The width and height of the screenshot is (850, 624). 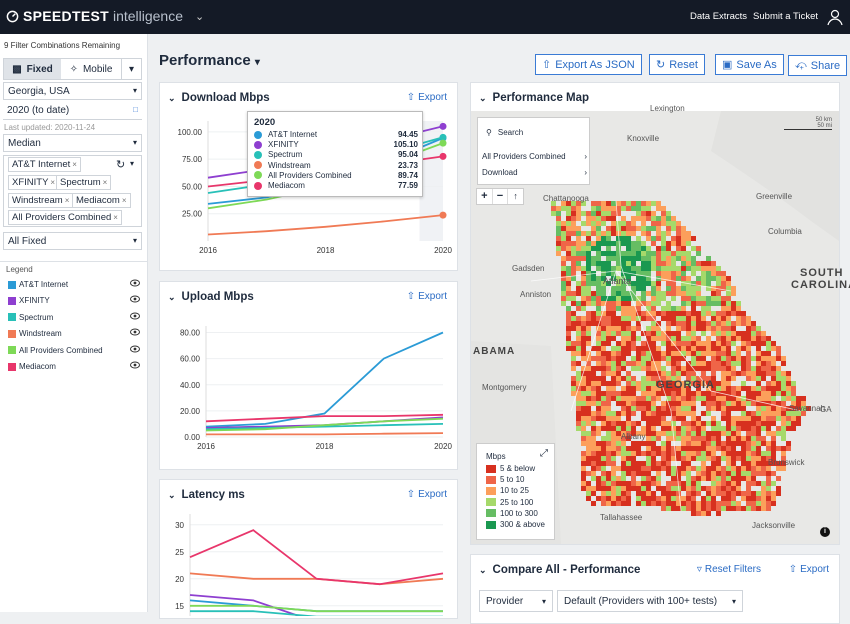 What do you see at coordinates (534, 172) in the screenshot?
I see `map-metric-item: Download ›` at bounding box center [534, 172].